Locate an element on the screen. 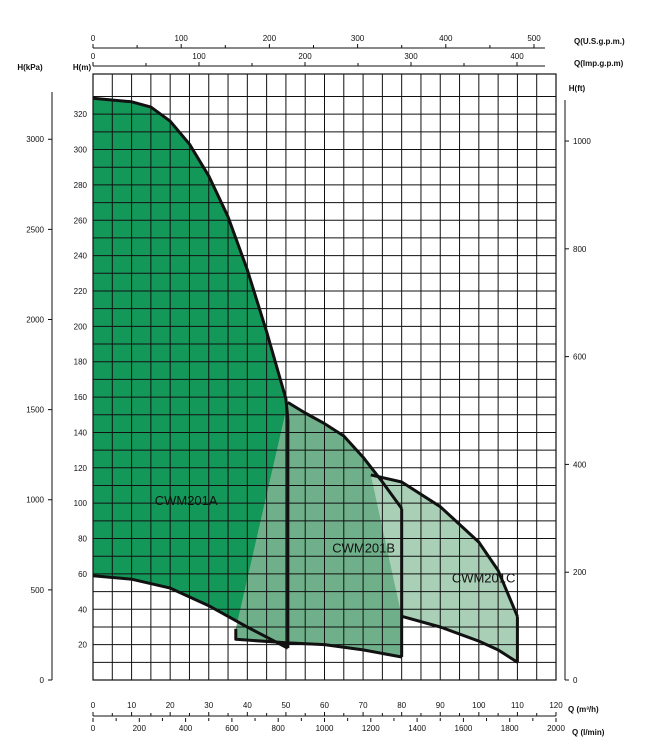 This screenshot has height=750, width=668. x-tick-label: 30 is located at coordinates (208, 705).